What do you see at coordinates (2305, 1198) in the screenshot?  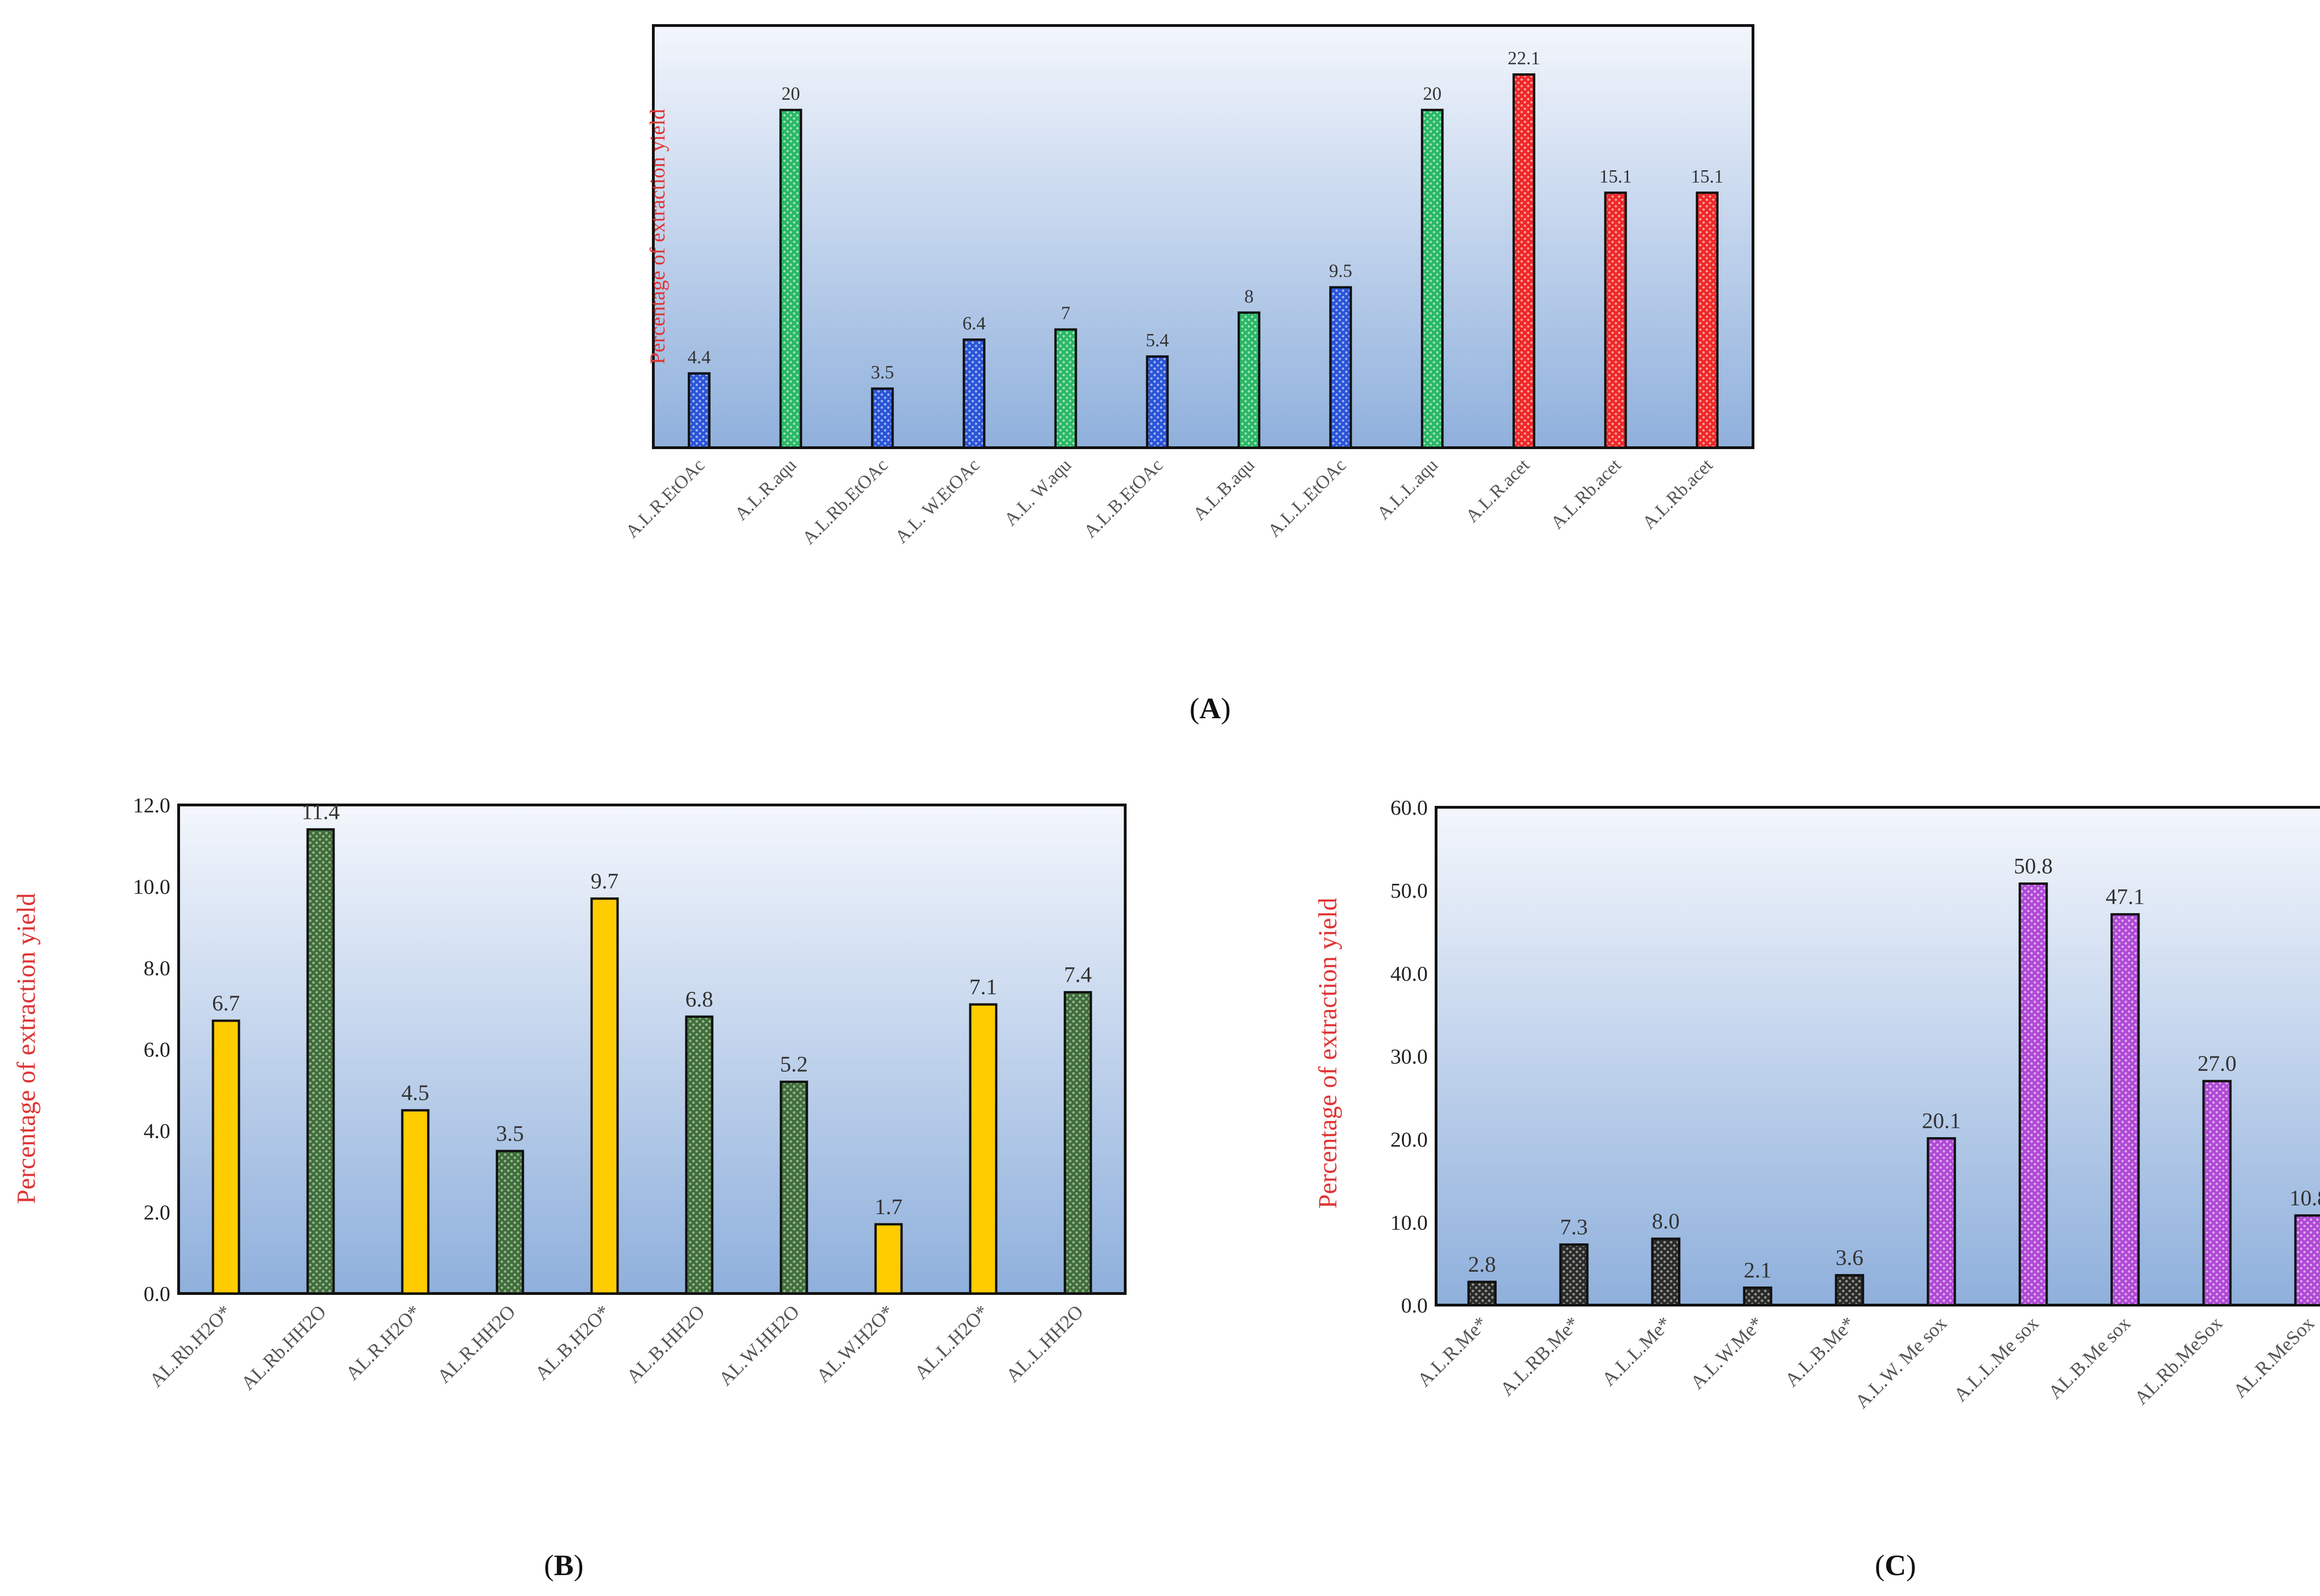 I see `value-label: 10.8` at bounding box center [2305, 1198].